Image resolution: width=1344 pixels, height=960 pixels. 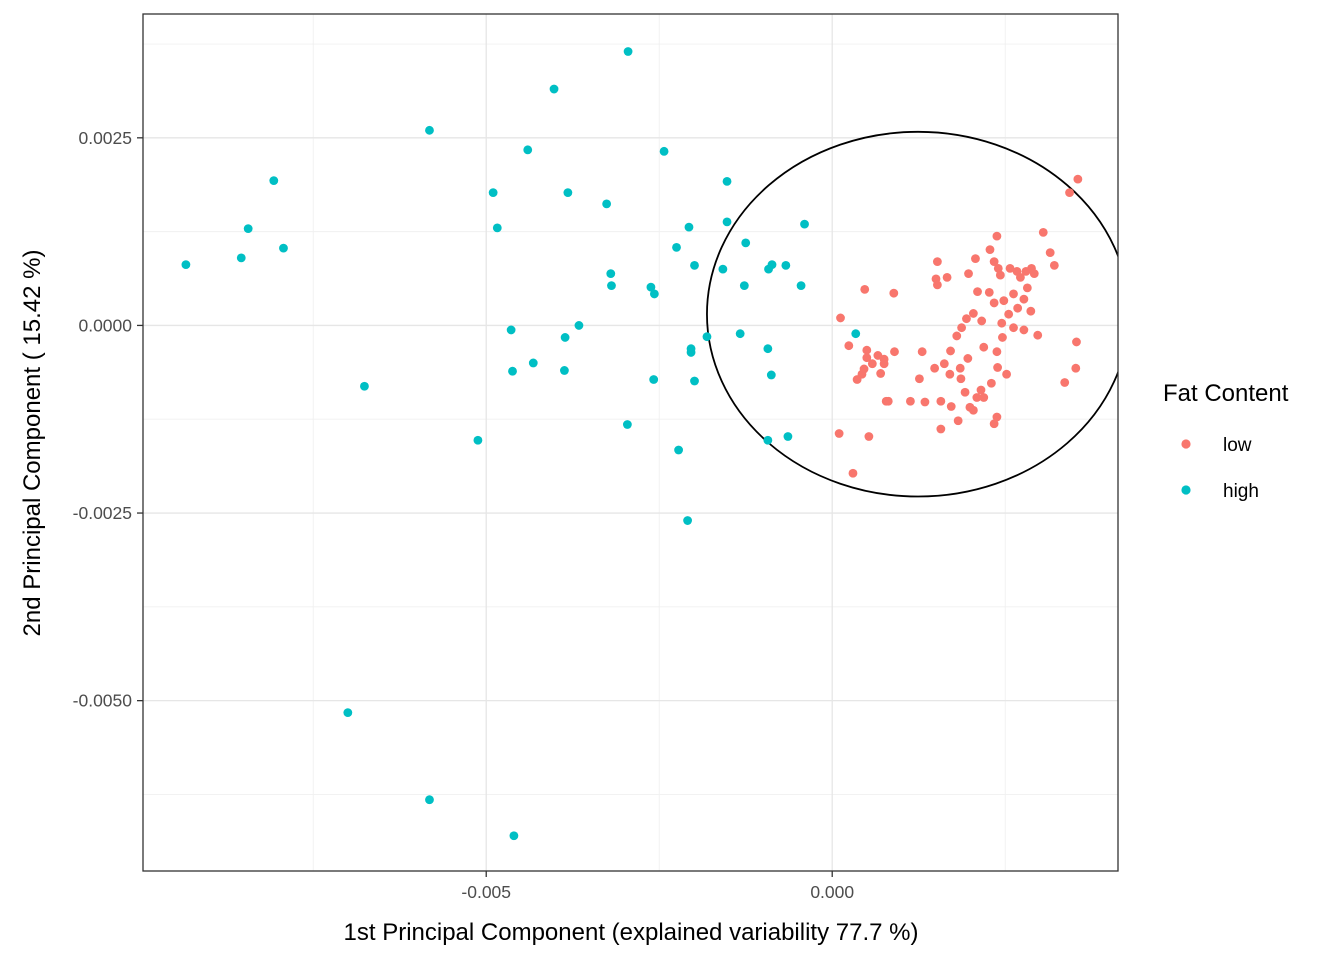 What do you see at coordinates (832, 892) in the screenshot?
I see `x-tick-label: 0.000` at bounding box center [832, 892].